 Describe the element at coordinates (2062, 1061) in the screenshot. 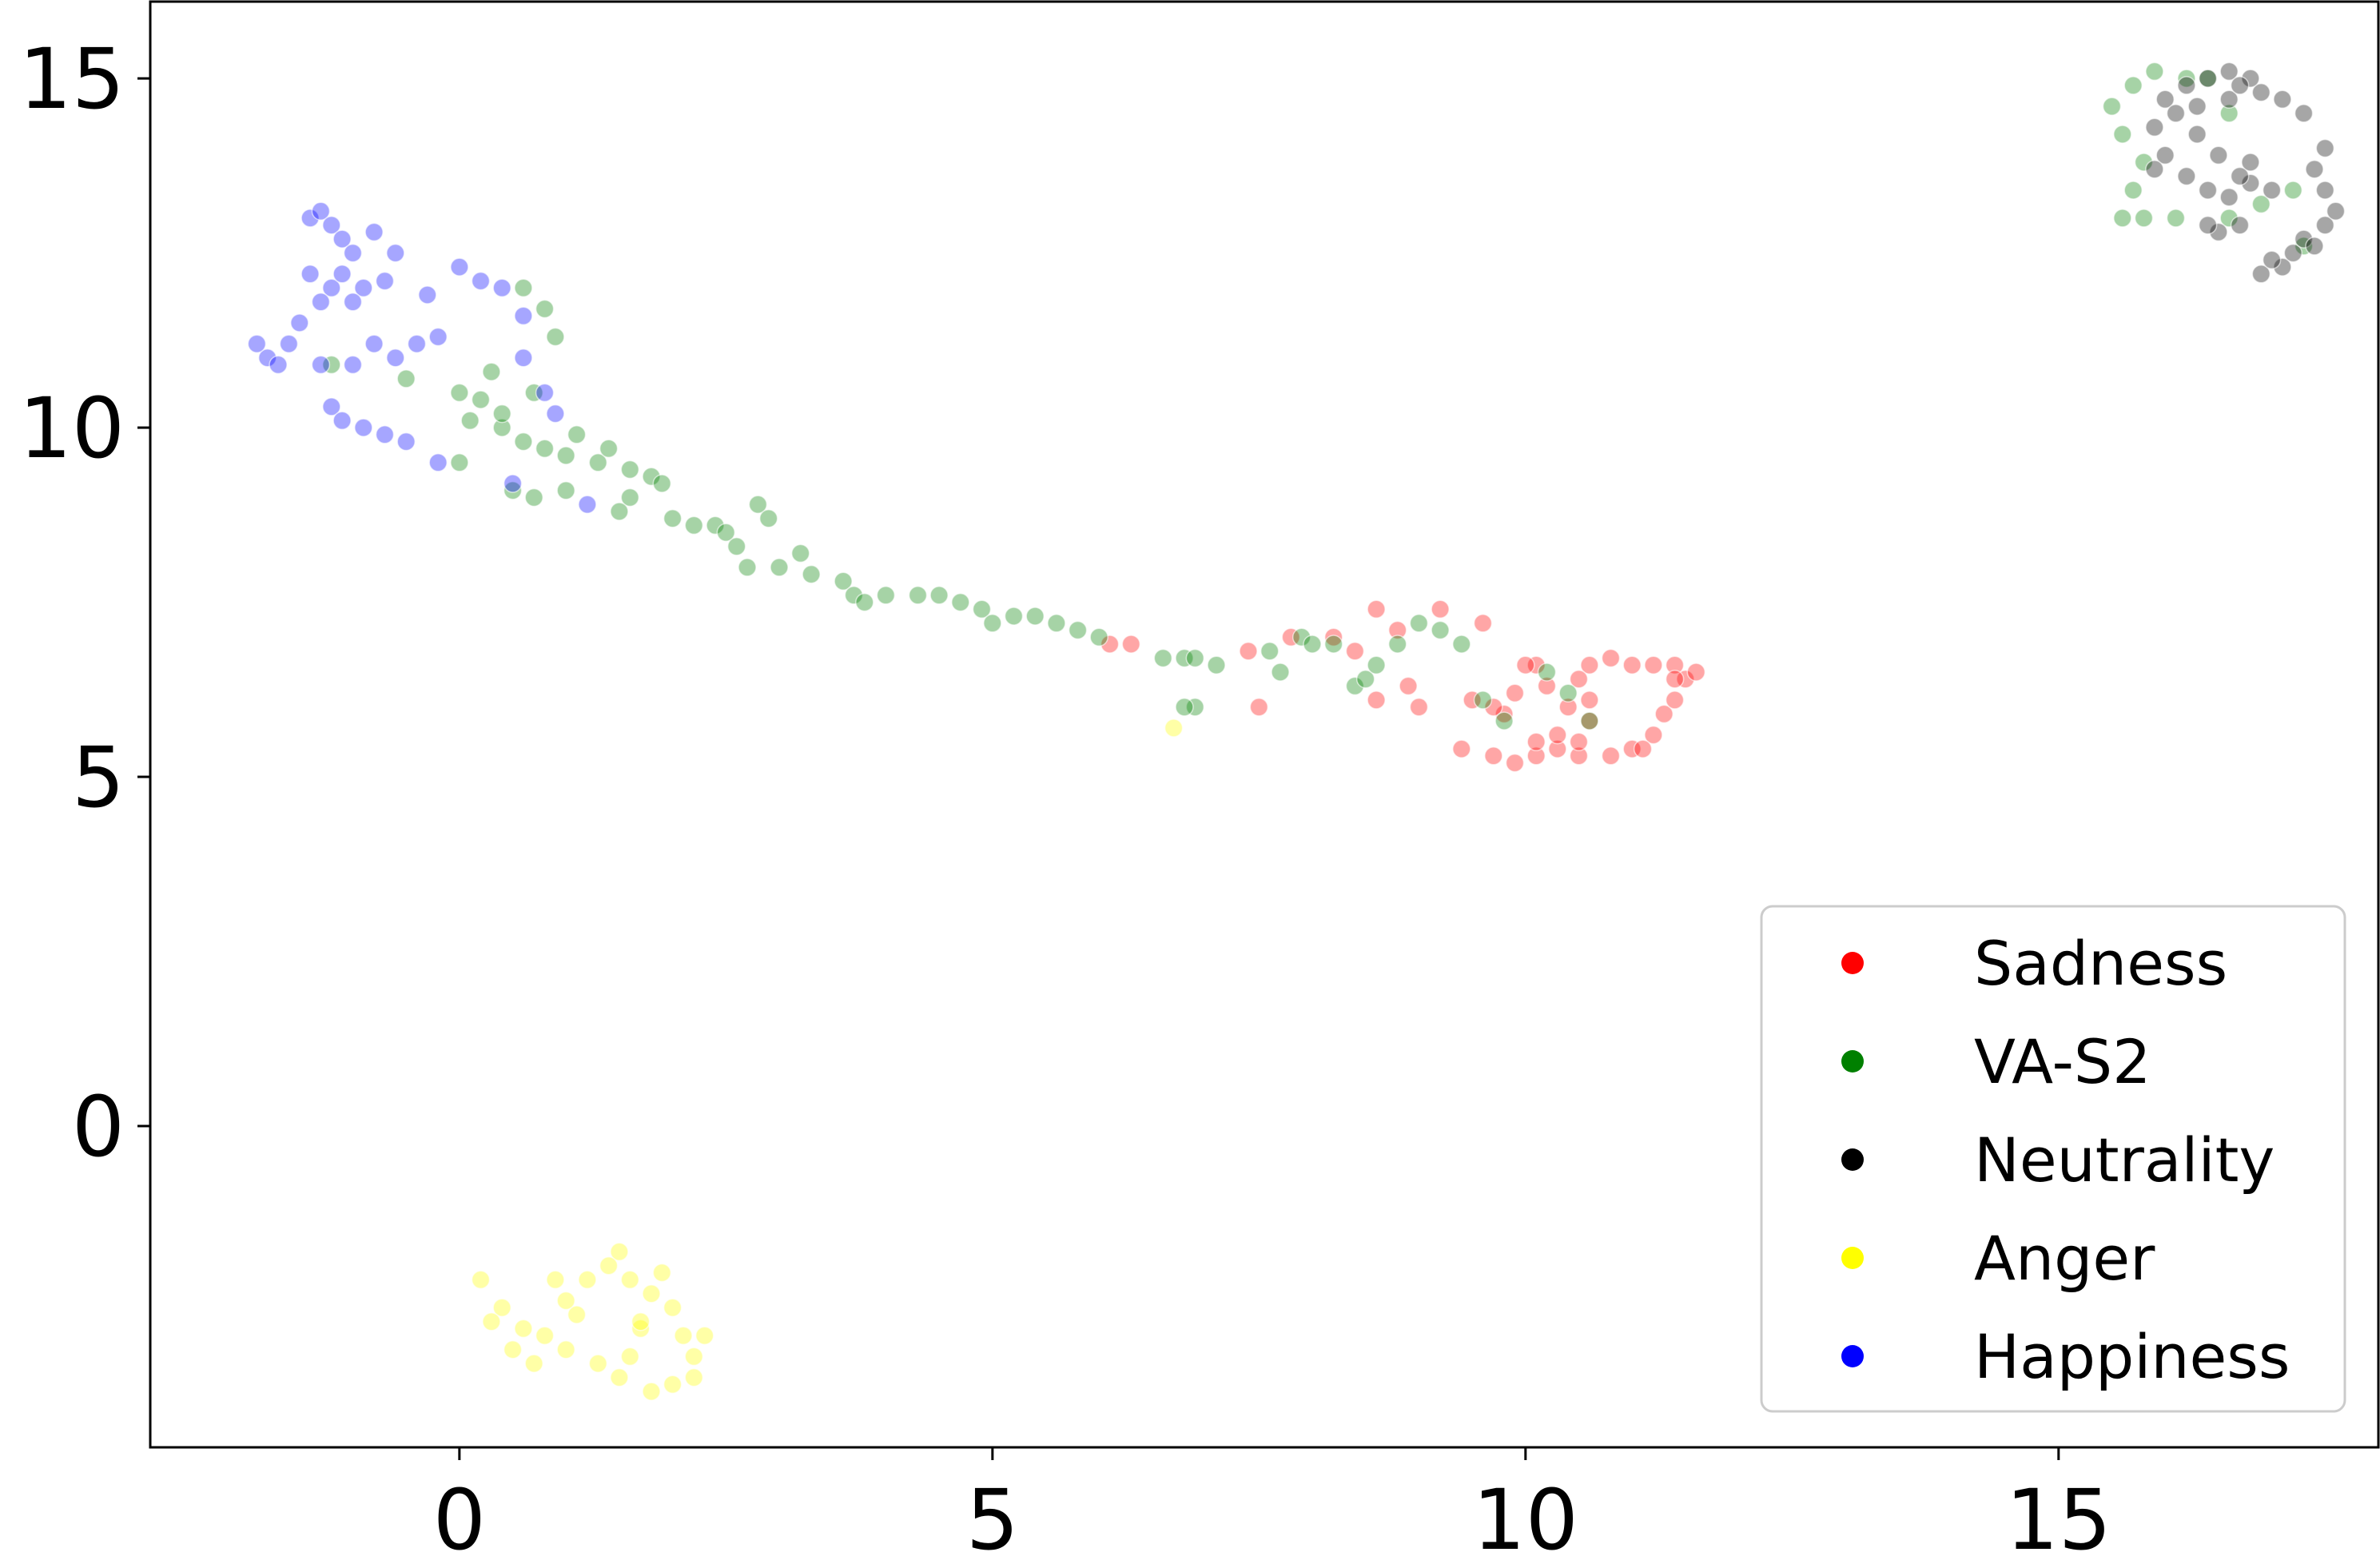

I see `legend-label-va-s2: VA-S2` at that location.